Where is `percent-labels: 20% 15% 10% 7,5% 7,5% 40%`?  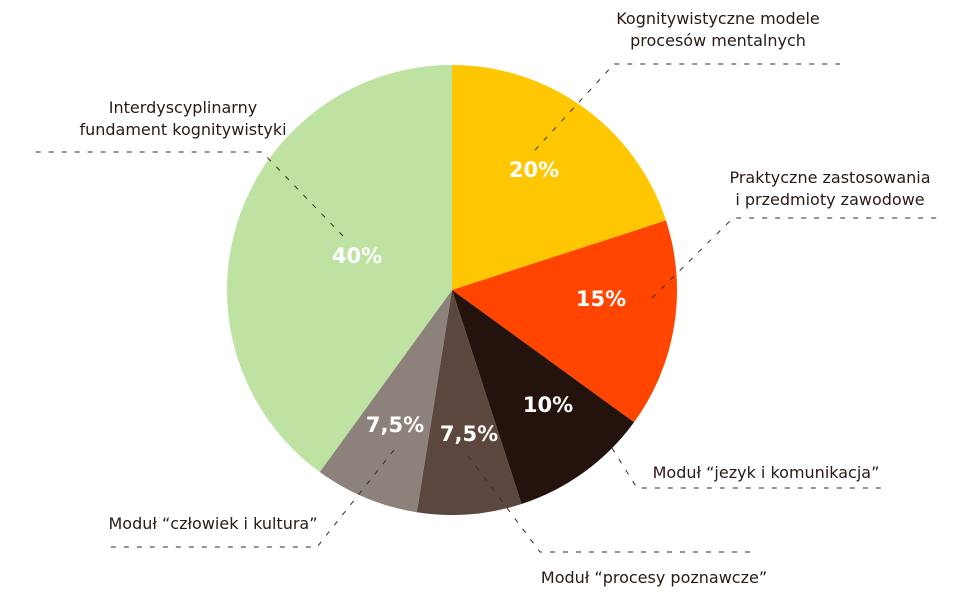 percent-labels: 20% 15% 10% 7,5% 7,5% 40% is located at coordinates (479, 302).